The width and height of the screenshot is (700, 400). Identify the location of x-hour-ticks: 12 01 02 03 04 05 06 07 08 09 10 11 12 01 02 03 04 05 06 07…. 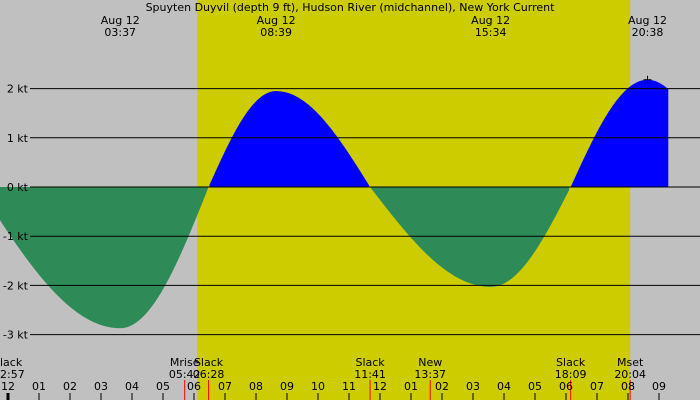
(333, 390).